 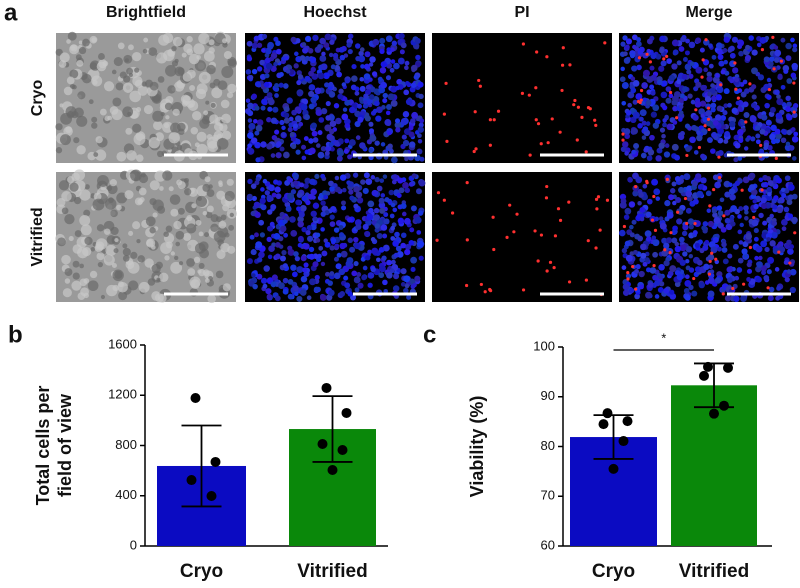 I want to click on row-header: Vitrified, so click(x=37, y=236).